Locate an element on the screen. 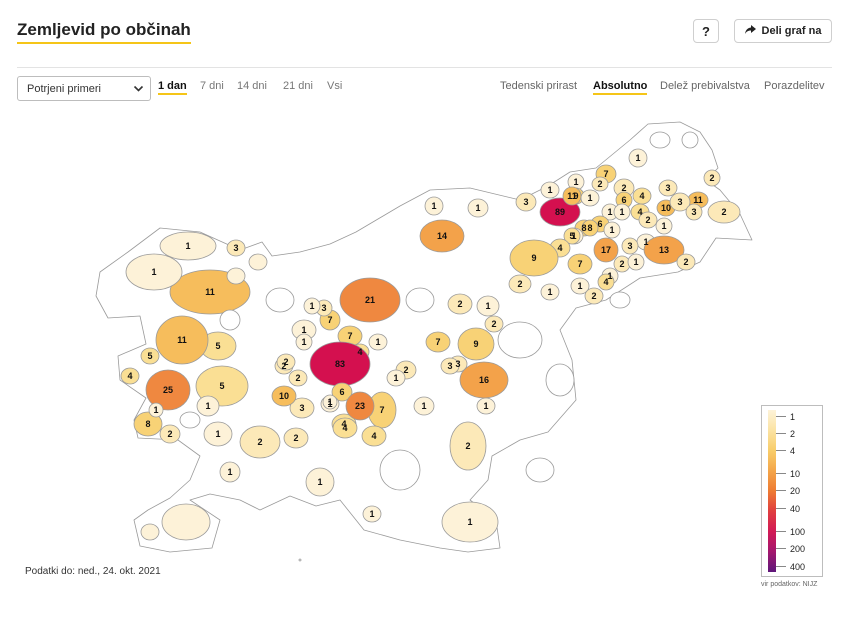 Image resolution: width=849 pixels, height=617 pixels. case-type-select: Potrjeni primeri is located at coordinates (84, 88).